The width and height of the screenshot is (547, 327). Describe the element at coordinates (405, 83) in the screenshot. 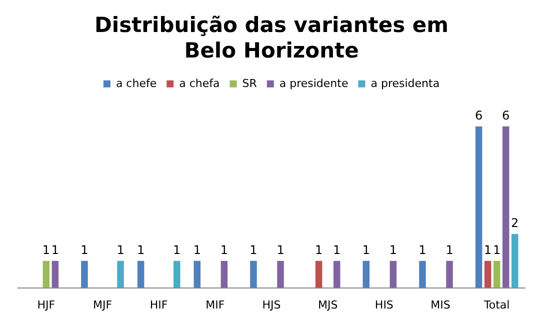

I see `legend-label: a presidenta` at that location.